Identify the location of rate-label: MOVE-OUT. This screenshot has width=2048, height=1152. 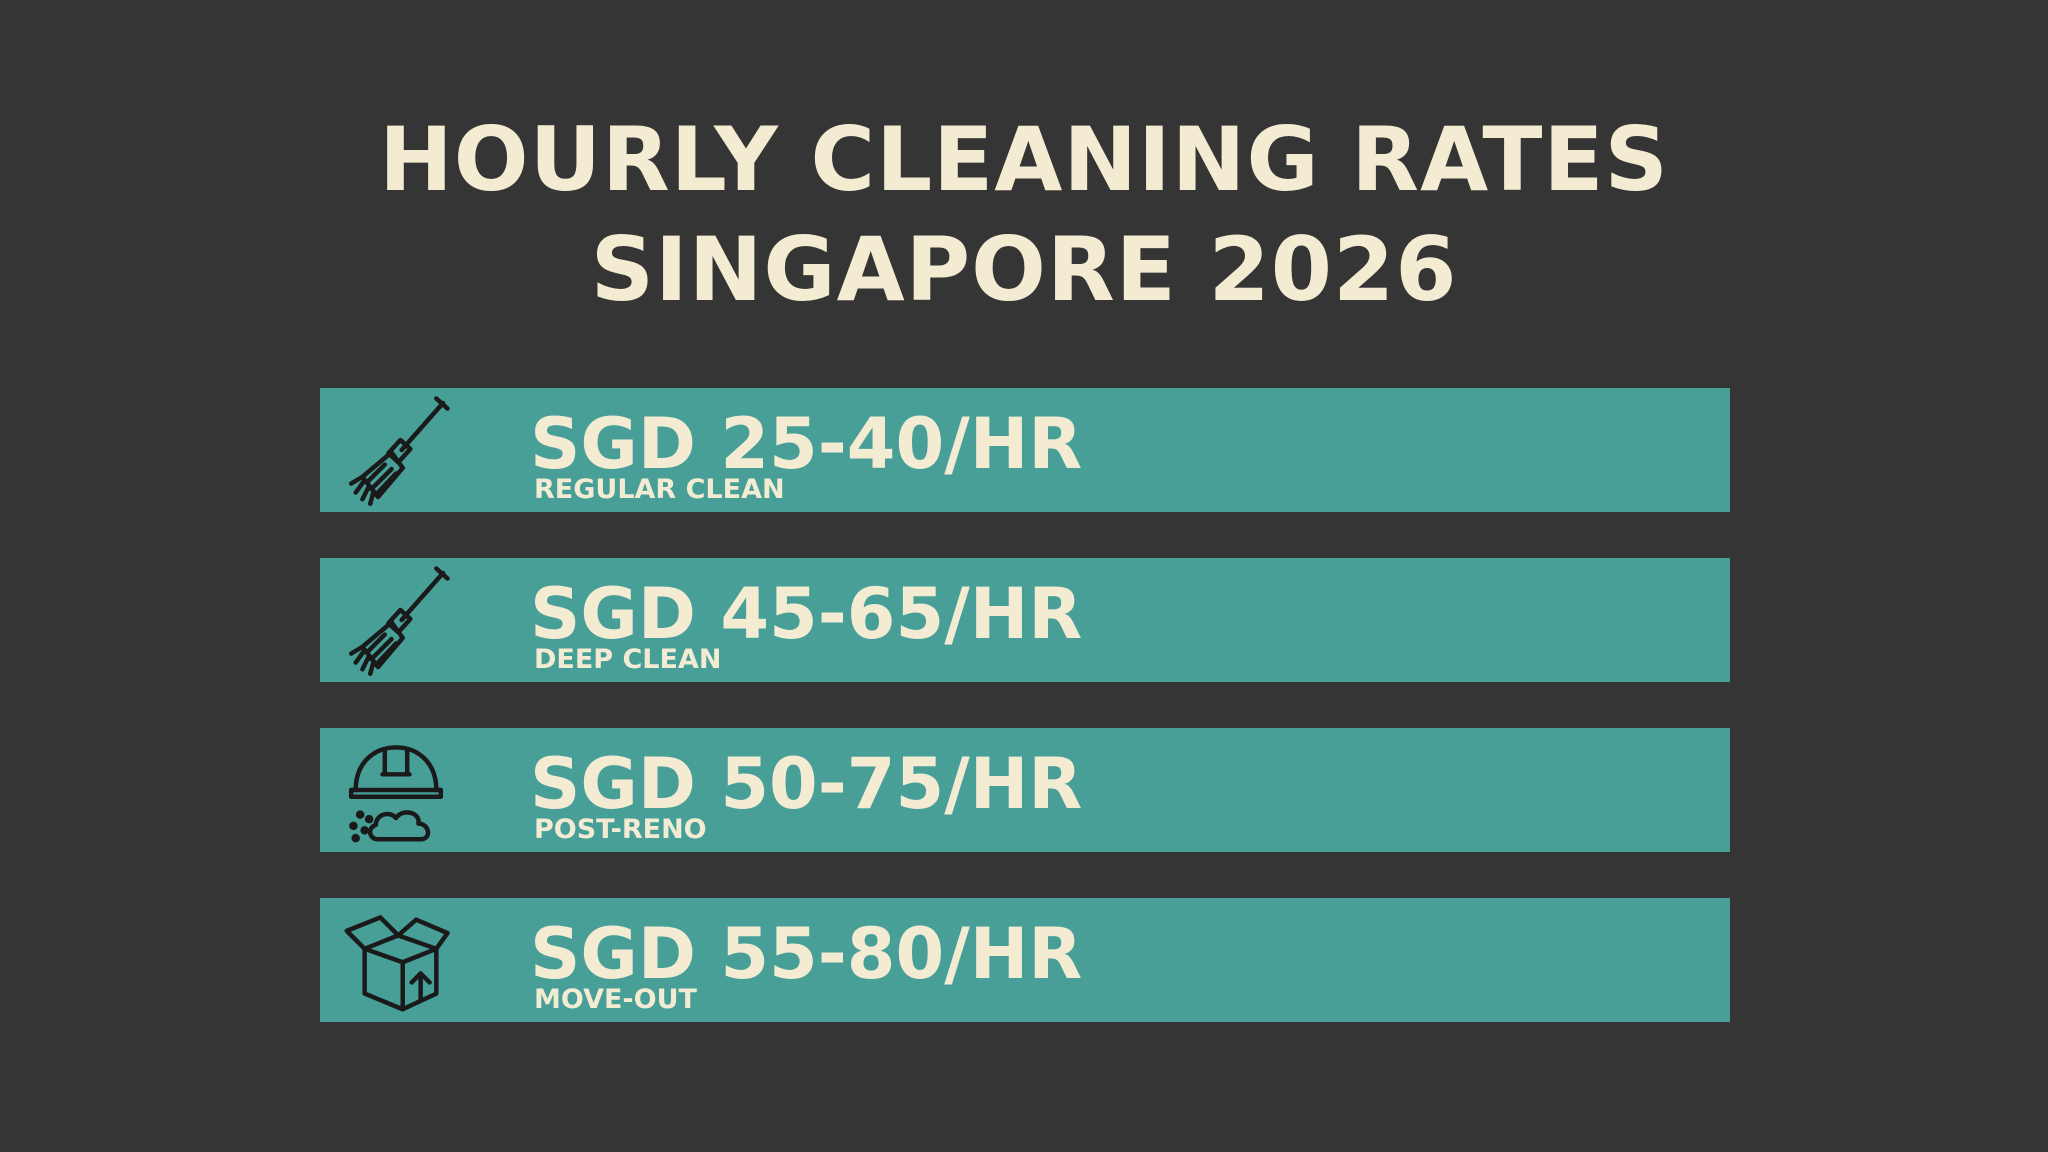
(615, 999).